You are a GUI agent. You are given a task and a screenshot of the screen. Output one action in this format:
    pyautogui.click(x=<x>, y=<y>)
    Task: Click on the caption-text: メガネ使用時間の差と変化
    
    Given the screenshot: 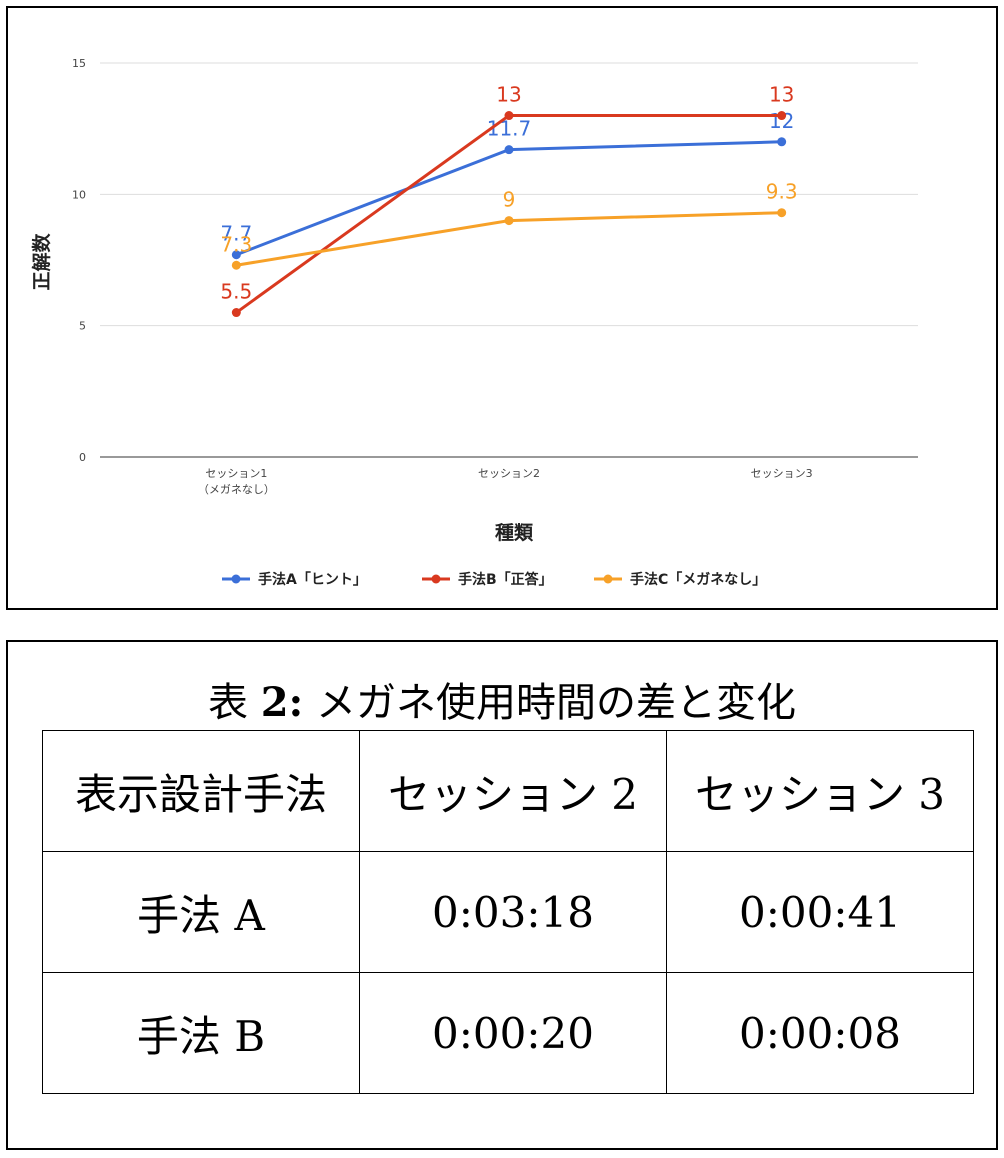 What is the action you would take?
    pyautogui.click(x=556, y=703)
    